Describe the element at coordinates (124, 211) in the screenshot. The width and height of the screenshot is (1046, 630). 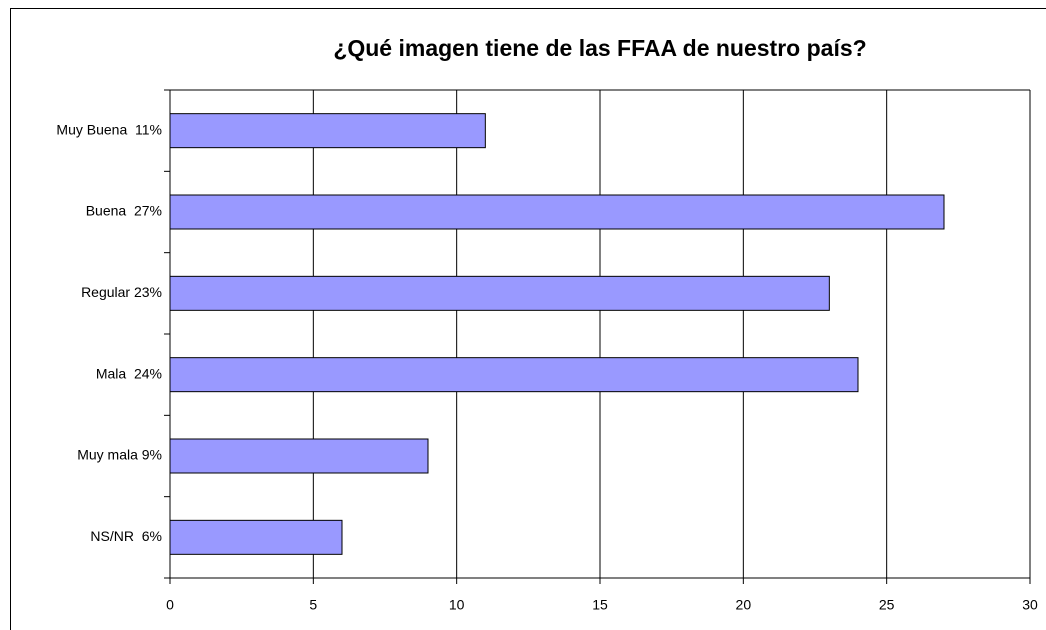
I see `y-tick-label: Buena 27%` at that location.